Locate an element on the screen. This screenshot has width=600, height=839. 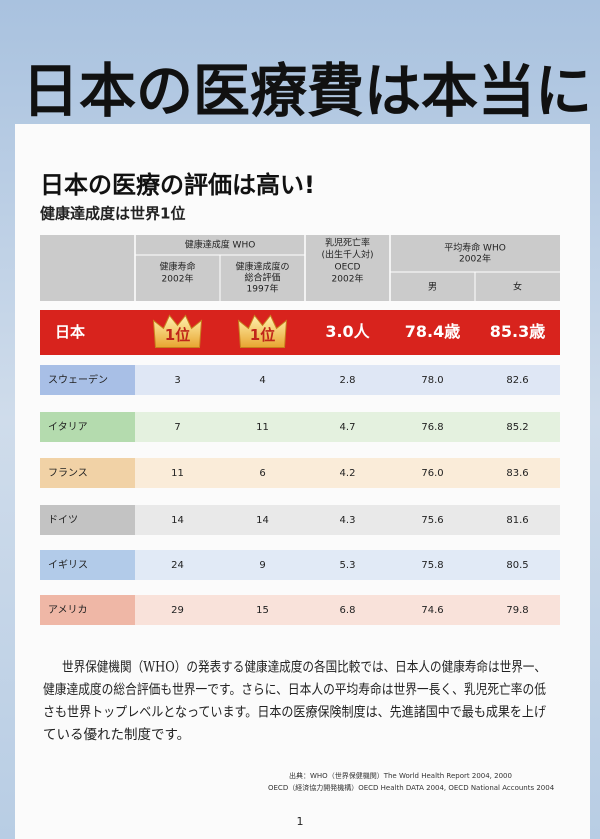
cell-value: 85.2 is located at coordinates (517, 427).